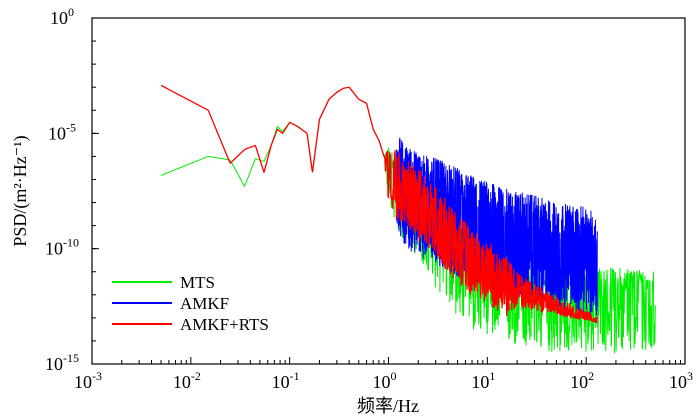 Image resolution: width=700 pixels, height=420 pixels. Describe the element at coordinates (88, 380) in the screenshot. I see `x-tick-label: 10⁻³` at that location.